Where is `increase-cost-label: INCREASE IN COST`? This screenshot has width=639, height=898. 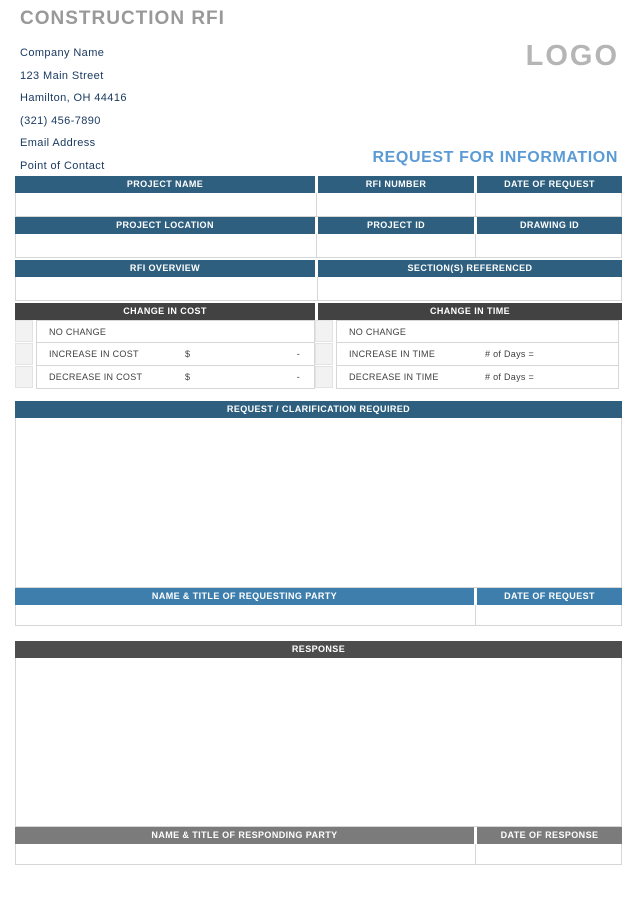
increase-cost-label: INCREASE IN COST is located at coordinates (94, 354).